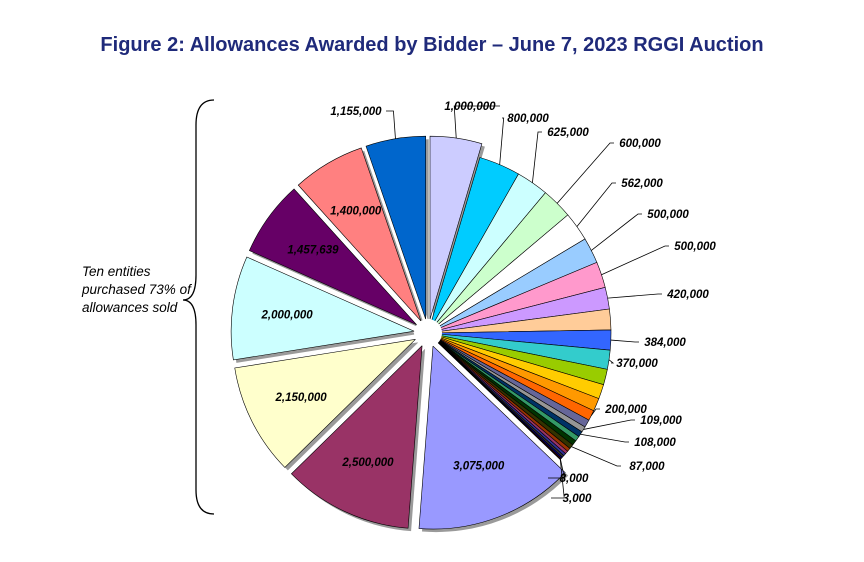  I want to click on slice-data-label: 200,000, so click(625, 410).